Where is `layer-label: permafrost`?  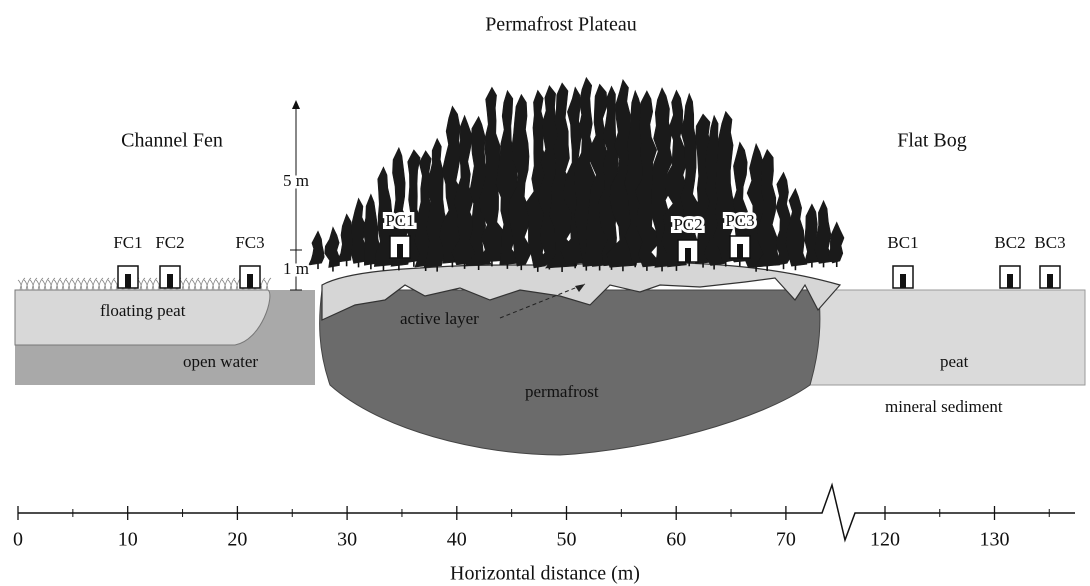 layer-label: permafrost is located at coordinates (562, 391).